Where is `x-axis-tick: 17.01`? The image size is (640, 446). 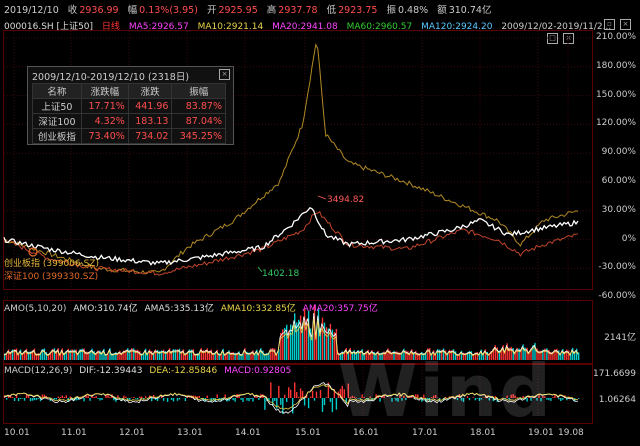 x-axis-tick: 17.01 is located at coordinates (425, 433).